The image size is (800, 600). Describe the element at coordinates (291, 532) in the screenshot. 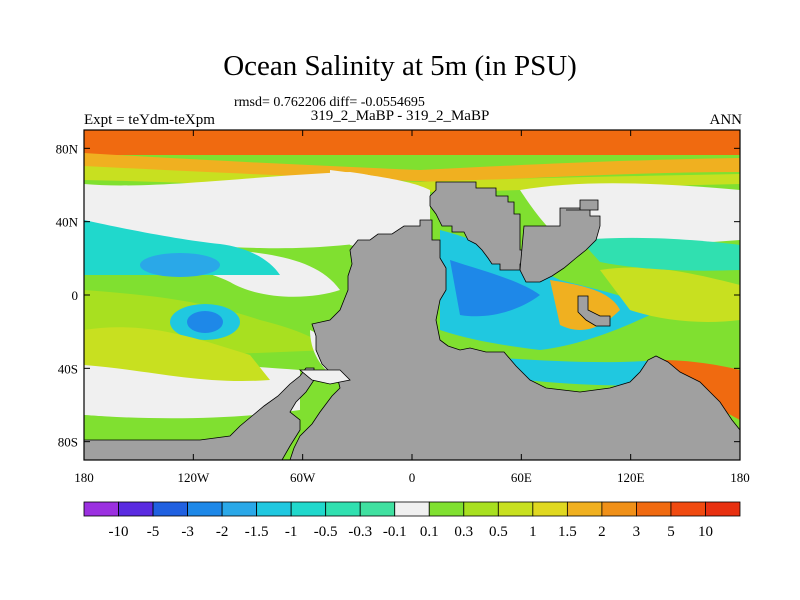

I see `colorbar-label: -1` at that location.